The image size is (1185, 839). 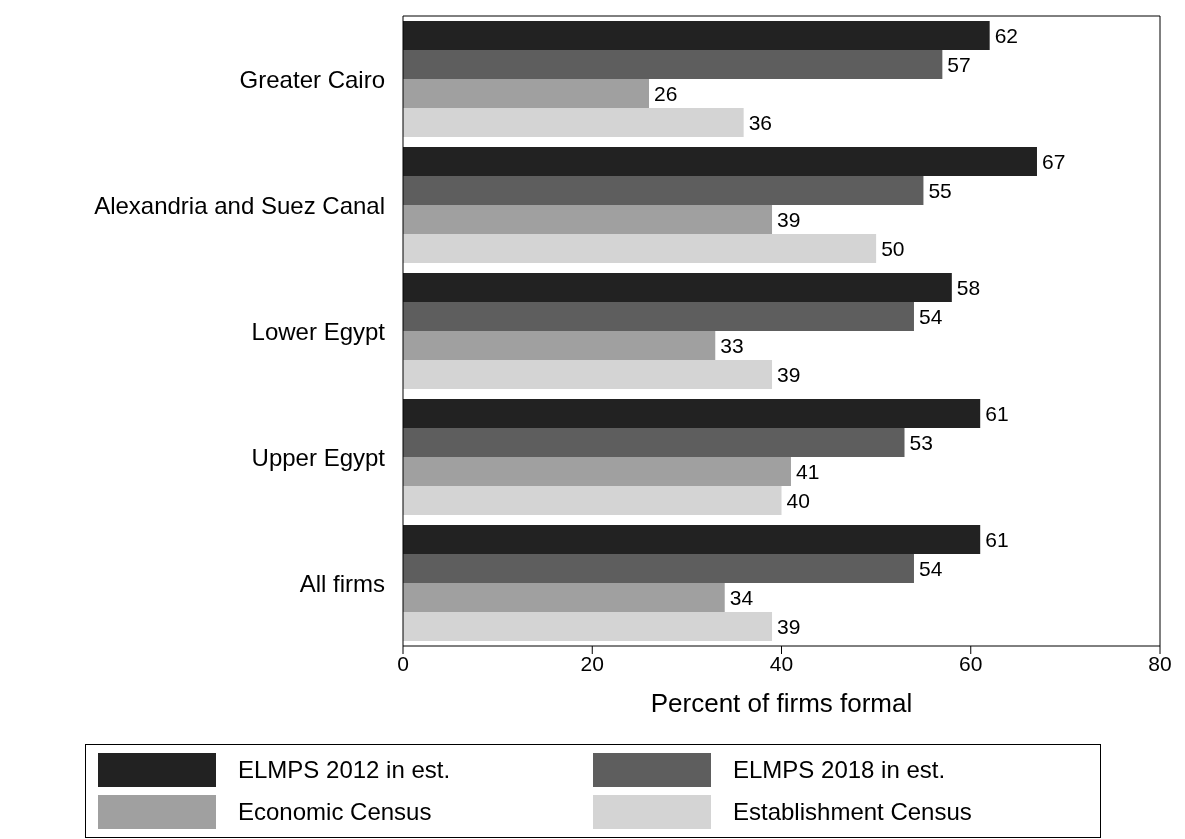 What do you see at coordinates (893, 248) in the screenshot?
I see `data-label: 50` at bounding box center [893, 248].